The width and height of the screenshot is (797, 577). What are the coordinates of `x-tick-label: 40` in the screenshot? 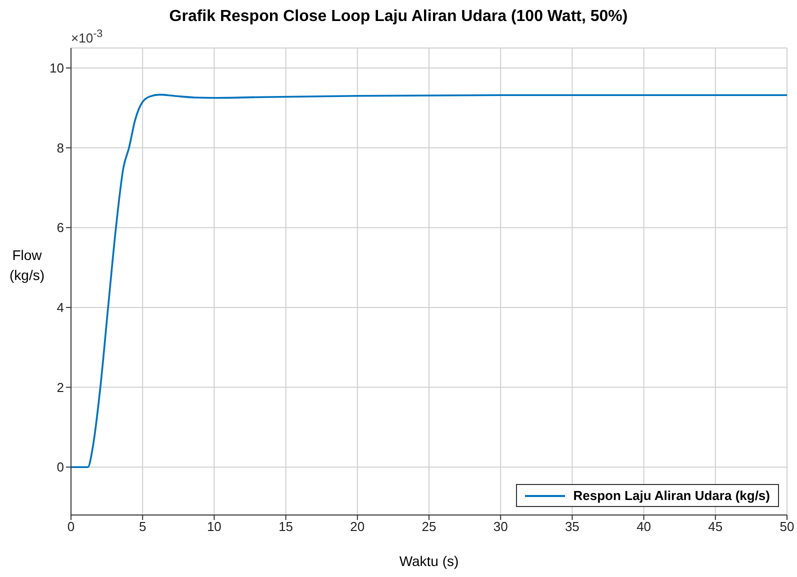 It's located at (644, 526).